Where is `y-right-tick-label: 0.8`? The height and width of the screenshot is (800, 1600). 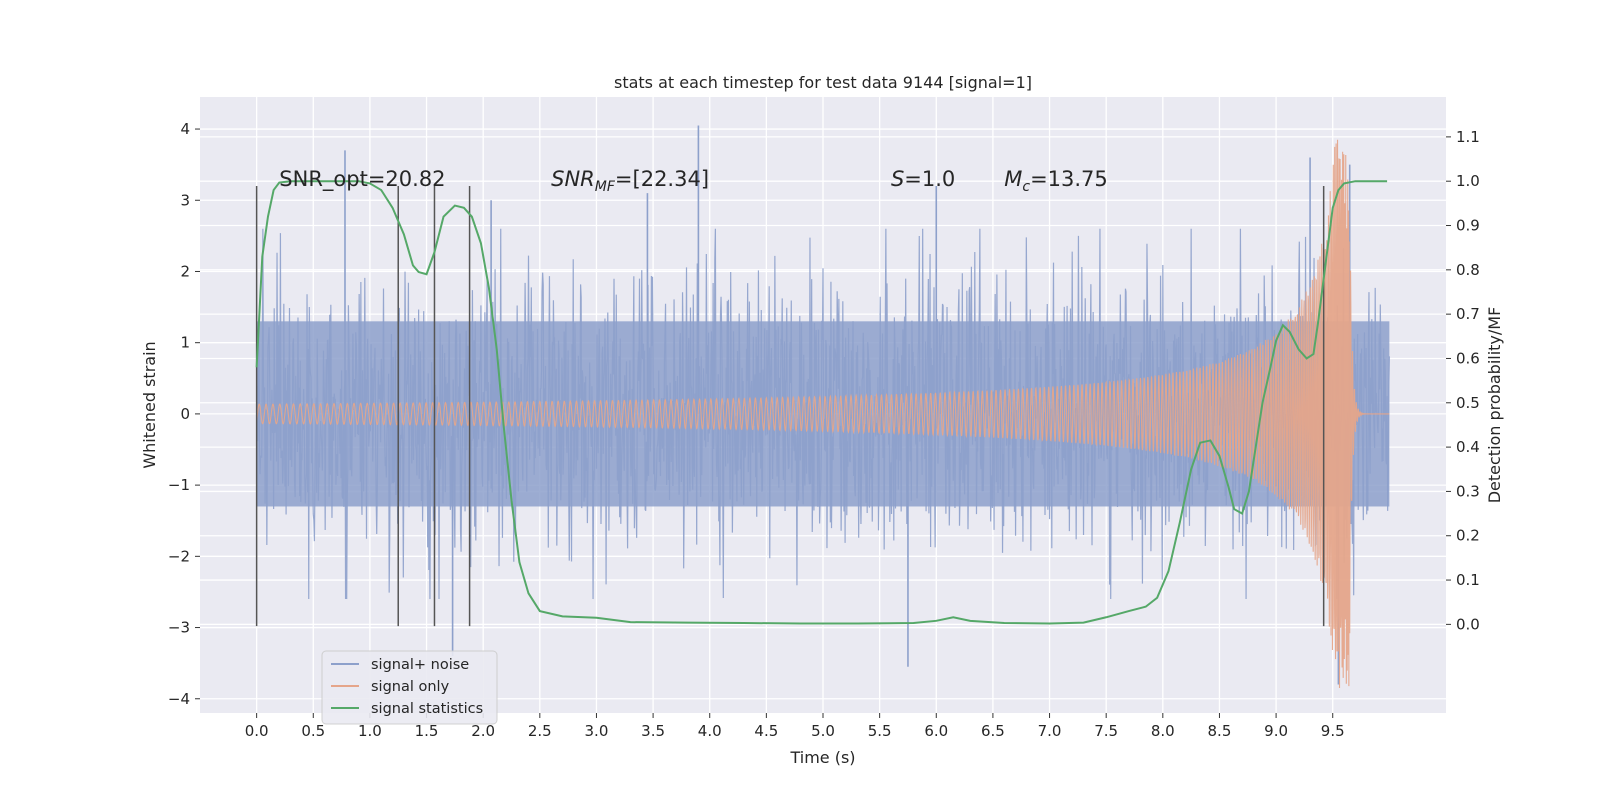
y-right-tick-label: 0.8 is located at coordinates (1468, 270).